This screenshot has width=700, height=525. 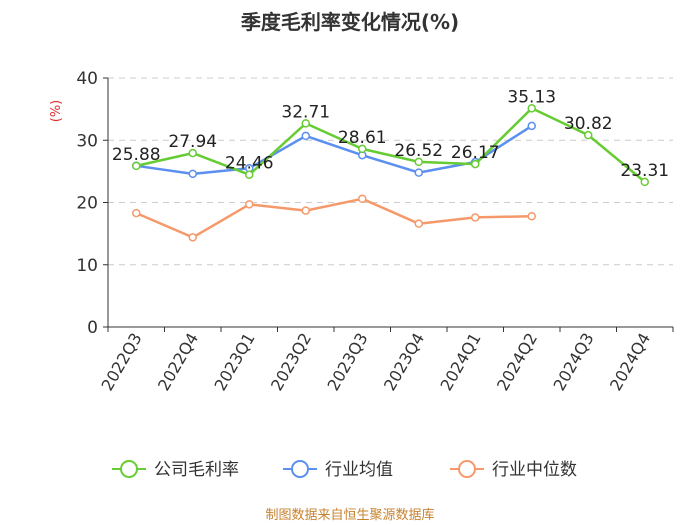 I want to click on data-label: 35.13, so click(x=531, y=97).